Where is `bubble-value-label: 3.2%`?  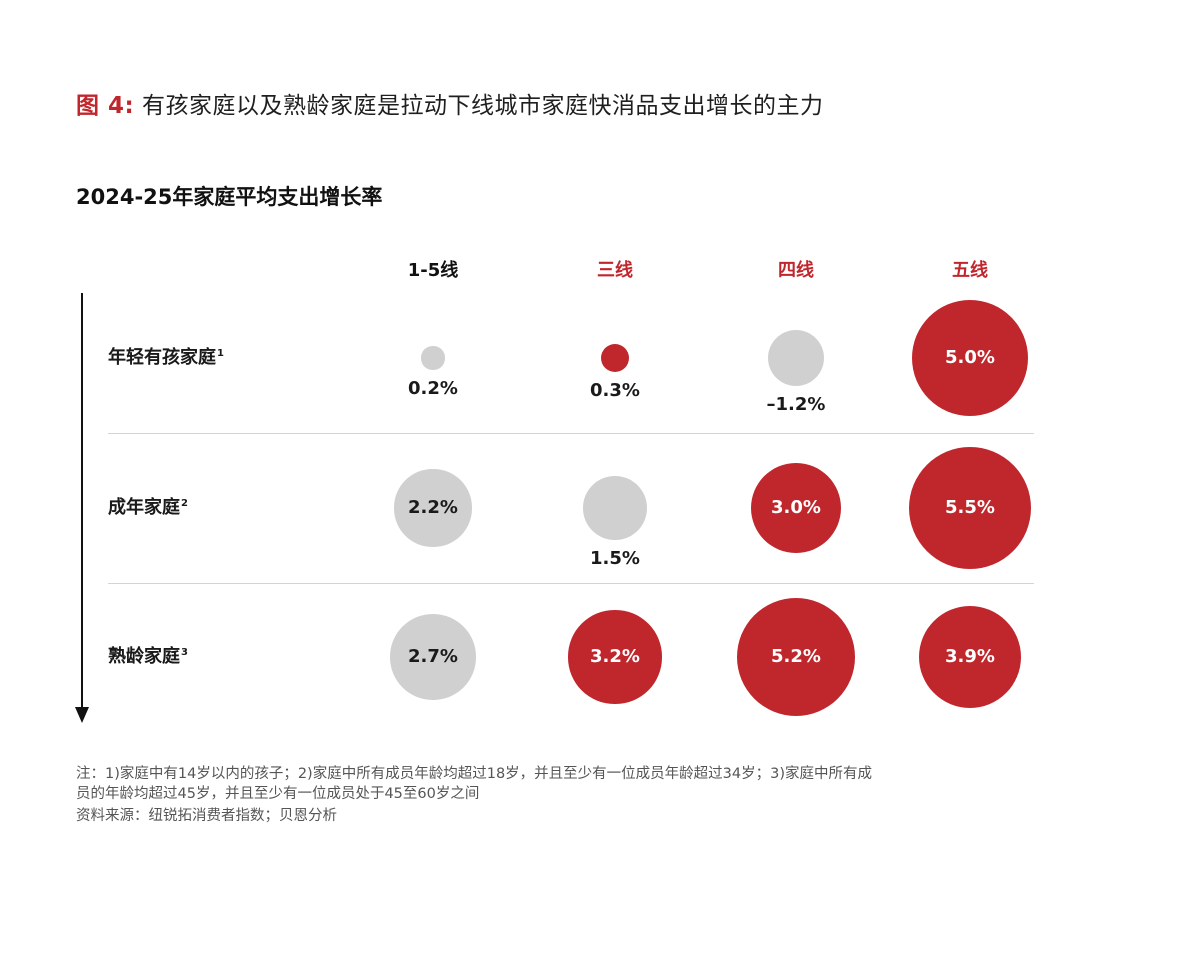 bubble-value-label: 3.2% is located at coordinates (615, 656).